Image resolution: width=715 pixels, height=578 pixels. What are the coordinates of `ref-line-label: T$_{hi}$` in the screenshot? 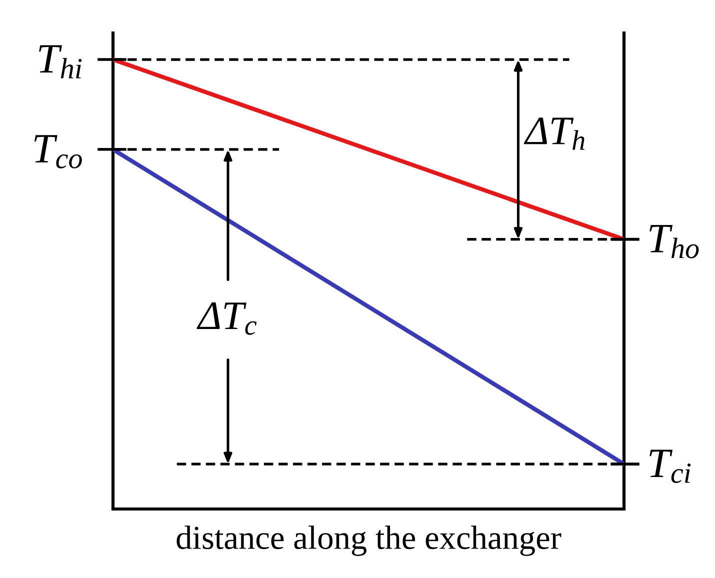 It's located at (60, 61).